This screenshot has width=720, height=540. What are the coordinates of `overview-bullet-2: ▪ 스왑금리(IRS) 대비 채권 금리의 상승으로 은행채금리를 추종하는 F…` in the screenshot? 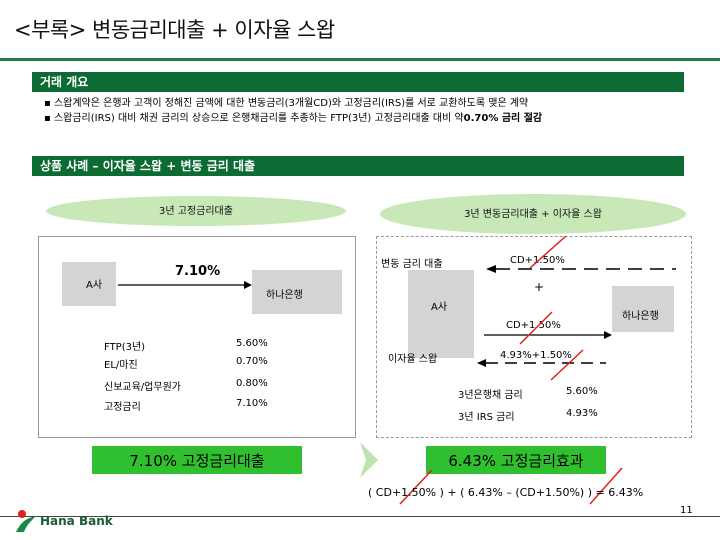 It's located at (293, 118).